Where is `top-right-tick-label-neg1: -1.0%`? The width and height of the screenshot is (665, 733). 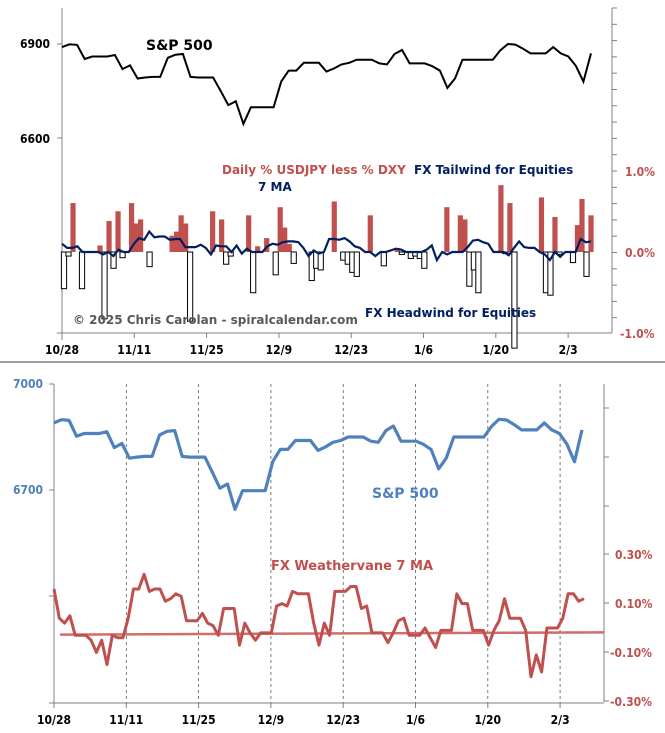
top-right-tick-label-neg1: -1.0% is located at coordinates (637, 334).